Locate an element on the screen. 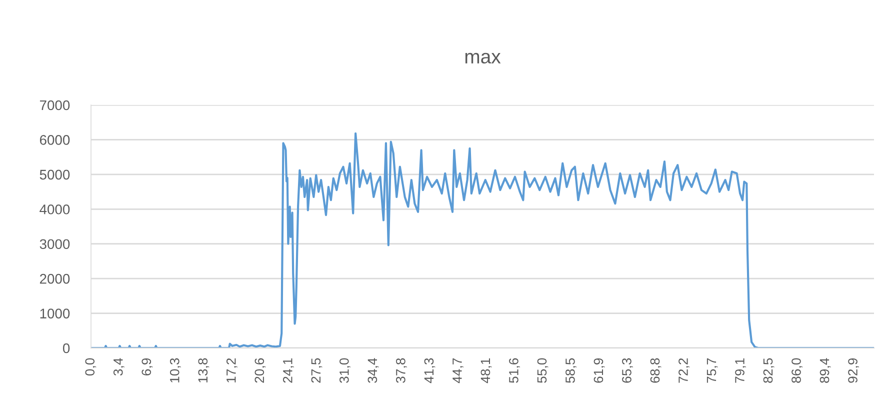 Image resolution: width=888 pixels, height=410 pixels. x-tick-label: 27,5 is located at coordinates (316, 370).